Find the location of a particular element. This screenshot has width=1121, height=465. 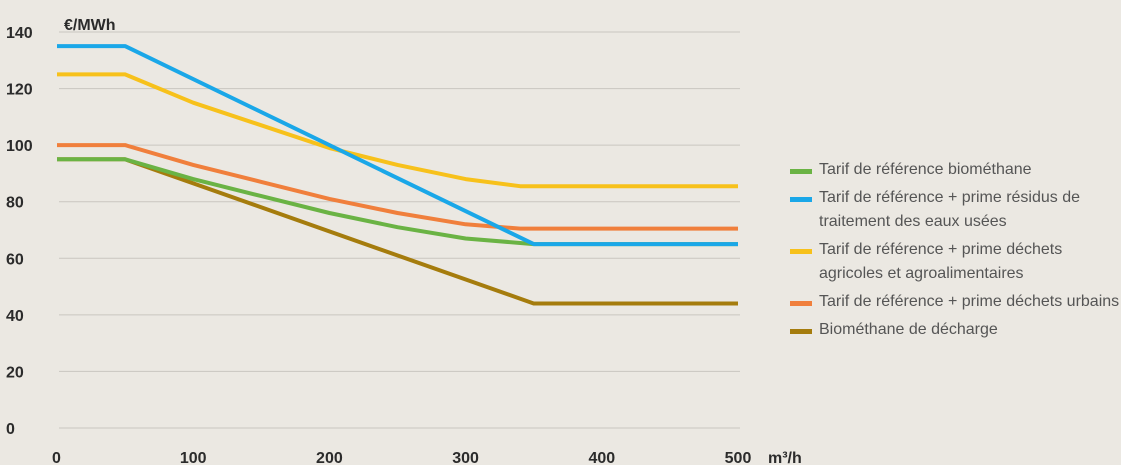

y-tick-label: 60 is located at coordinates (15, 259).